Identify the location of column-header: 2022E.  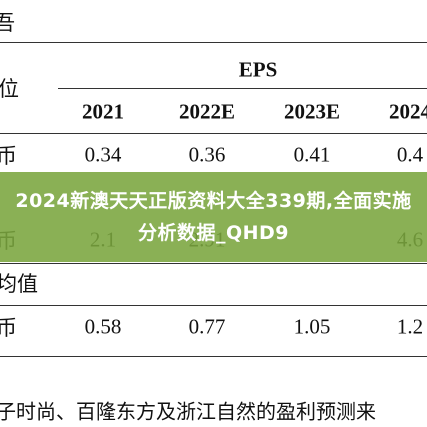
(207, 111).